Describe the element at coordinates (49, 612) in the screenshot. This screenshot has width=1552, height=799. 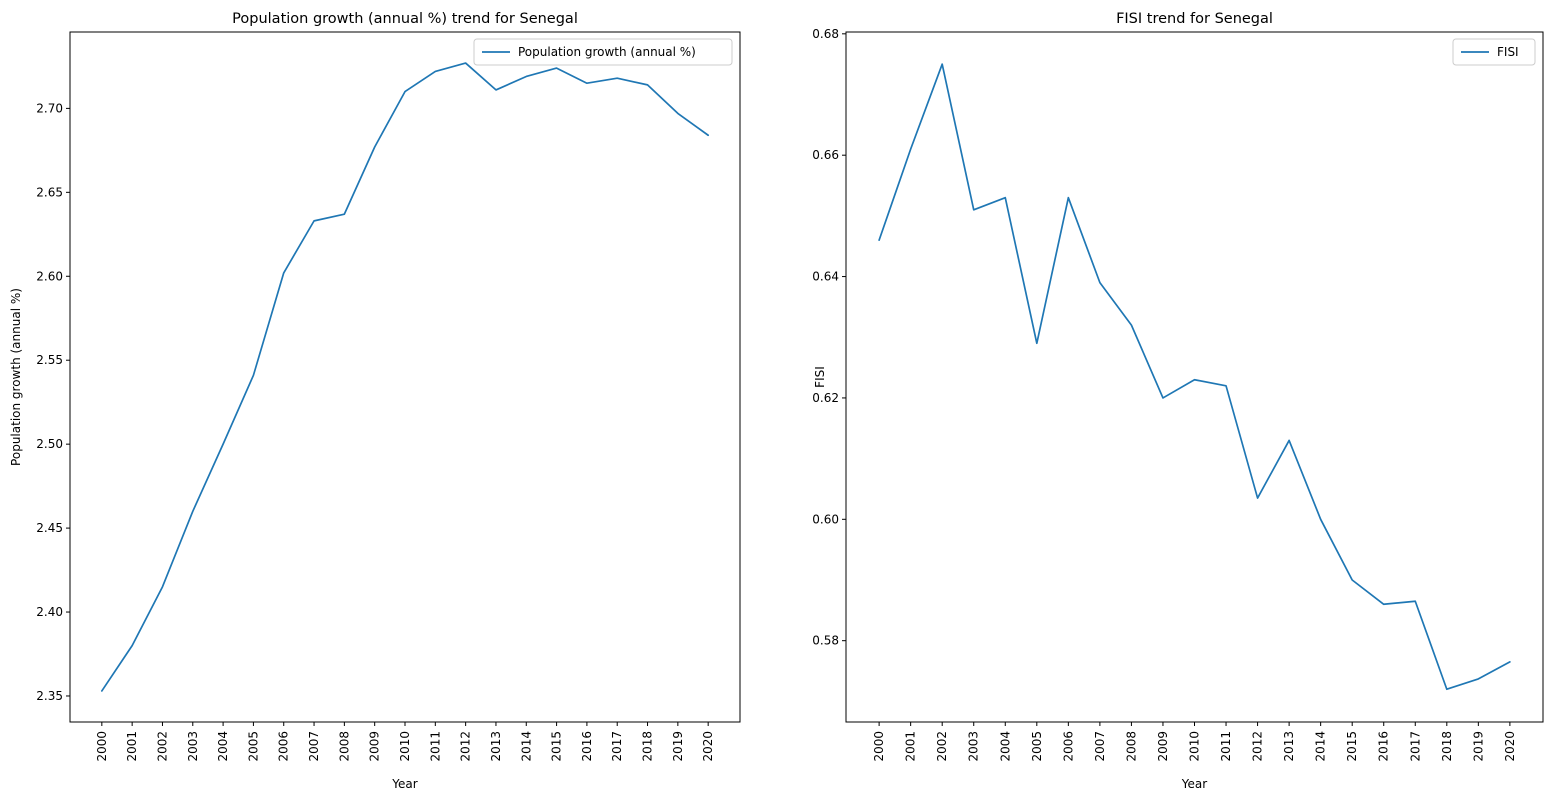
I see `y-tick-label: 2.40` at that location.